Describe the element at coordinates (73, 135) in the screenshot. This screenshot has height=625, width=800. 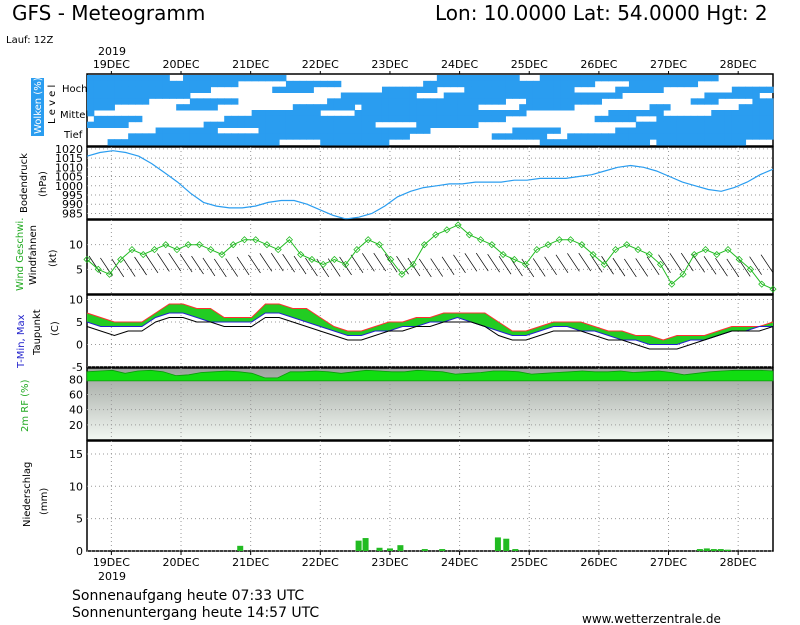
I see `cloud-level-low: Tief` at that location.